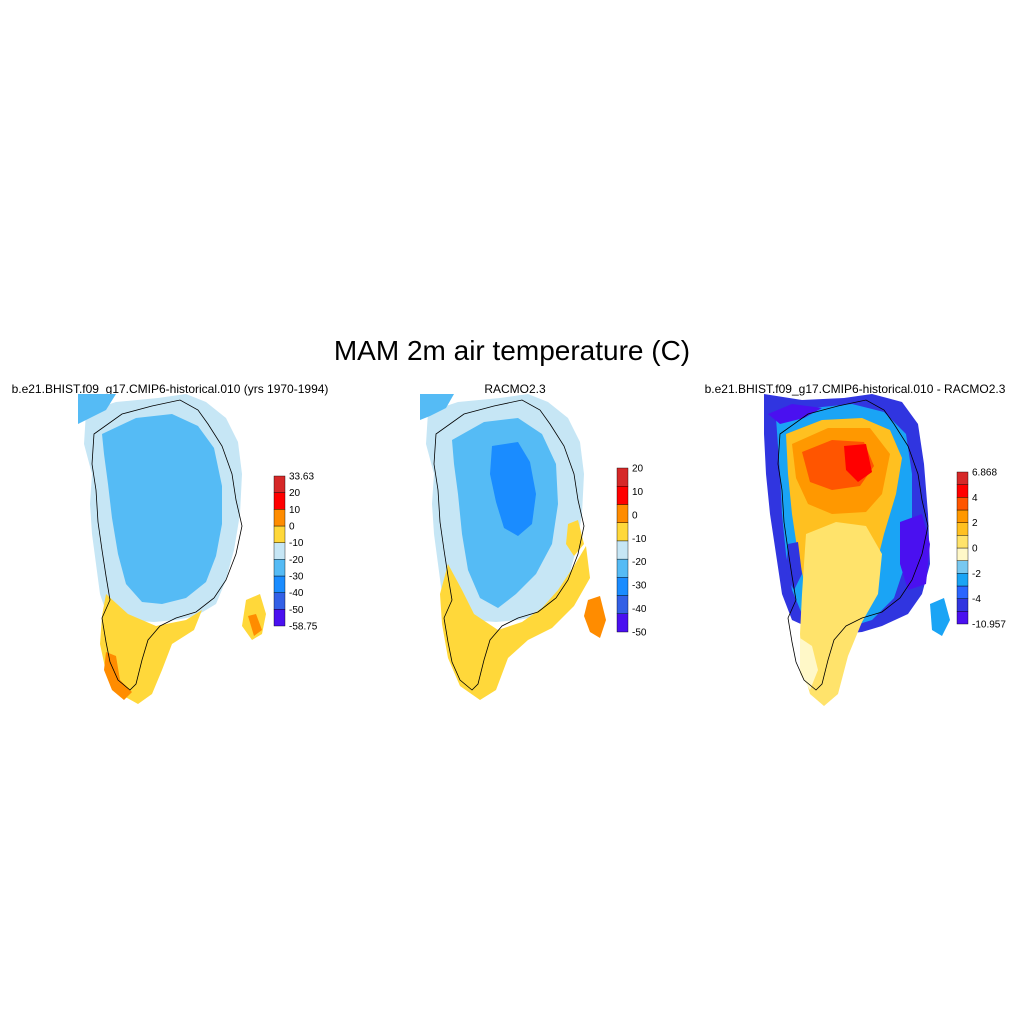 The width and height of the screenshot is (1024, 1024). I want to click on colorbar-model: -58.75 -50 -40 -30 -20 -10 0 10 20 33.63, so click(295, 552).